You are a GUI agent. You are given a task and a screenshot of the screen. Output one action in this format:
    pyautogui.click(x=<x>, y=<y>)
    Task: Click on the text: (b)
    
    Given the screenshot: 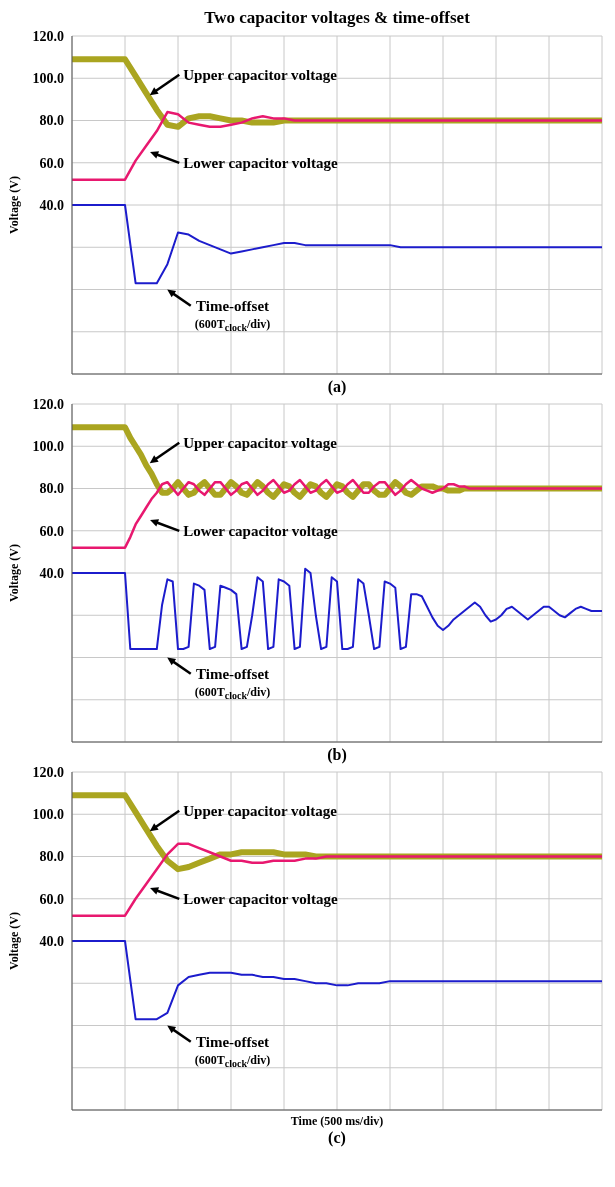 What is the action you would take?
    pyautogui.click(x=337, y=755)
    